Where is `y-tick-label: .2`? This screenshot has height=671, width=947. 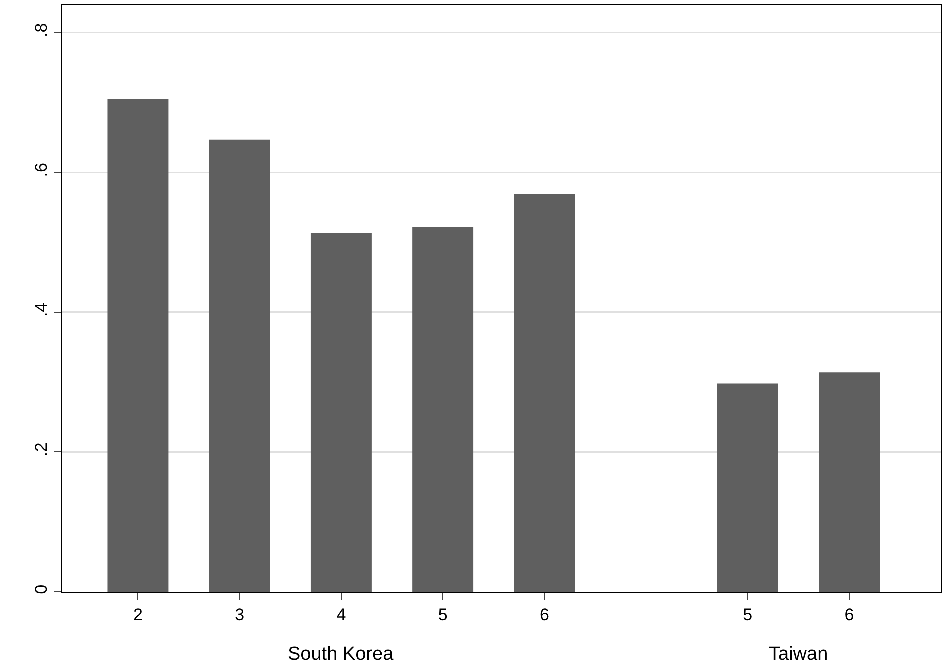
y-tick-label: .2 is located at coordinates (42, 449).